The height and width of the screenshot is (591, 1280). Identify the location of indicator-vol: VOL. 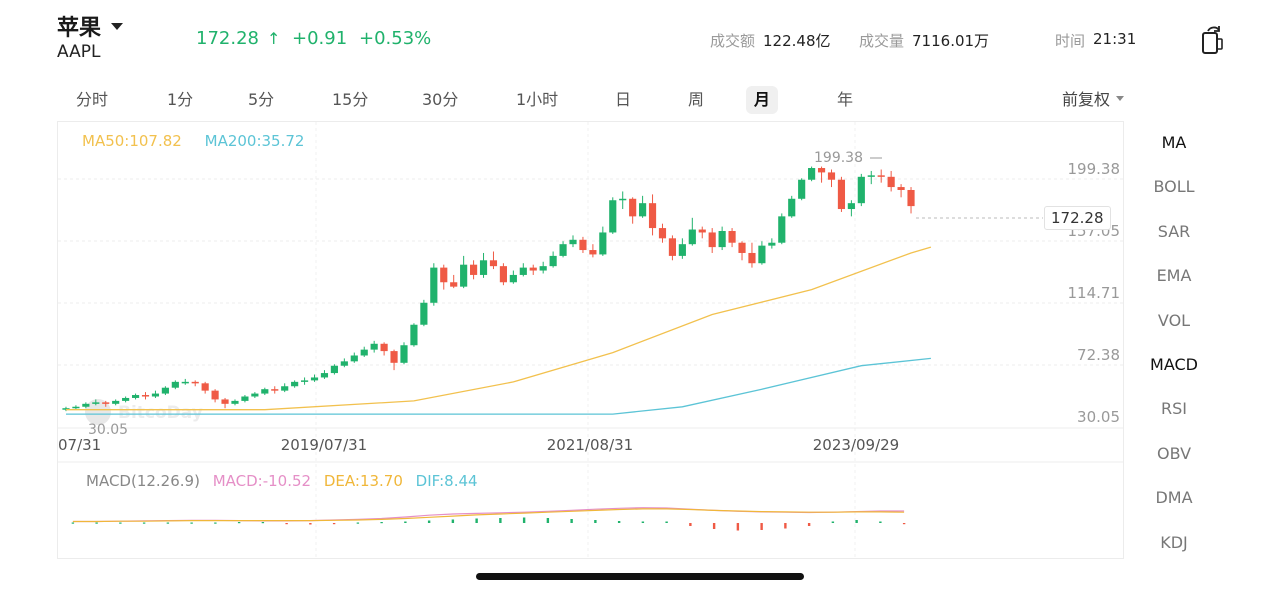
(1174, 320).